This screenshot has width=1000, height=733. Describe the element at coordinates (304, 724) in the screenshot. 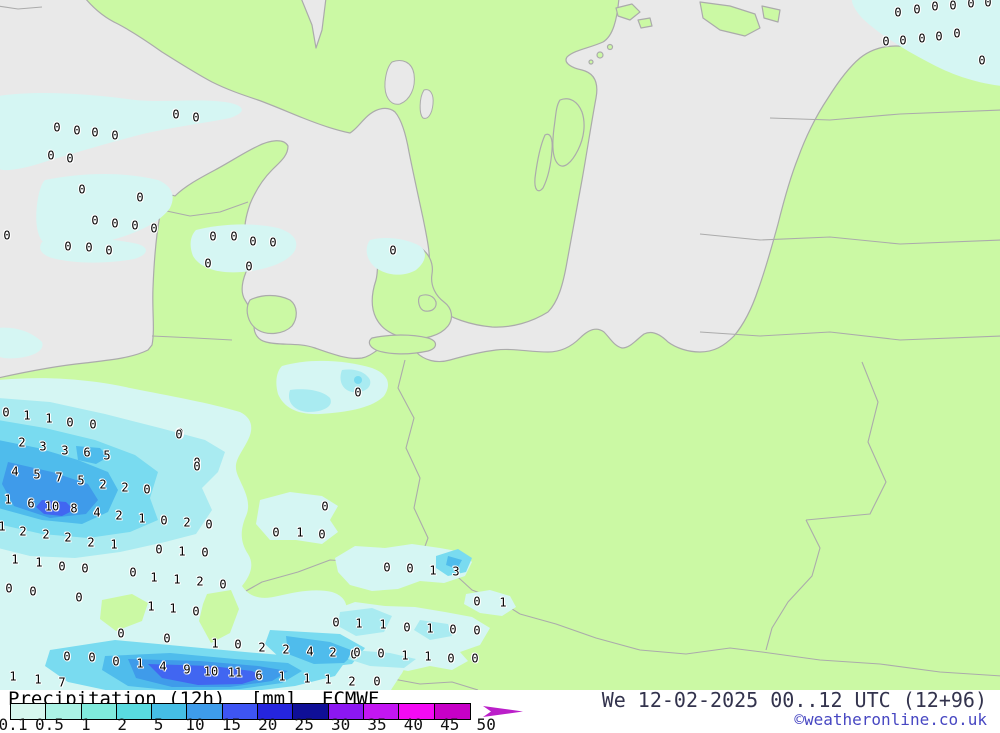

I see `legend-tick: 25` at that location.